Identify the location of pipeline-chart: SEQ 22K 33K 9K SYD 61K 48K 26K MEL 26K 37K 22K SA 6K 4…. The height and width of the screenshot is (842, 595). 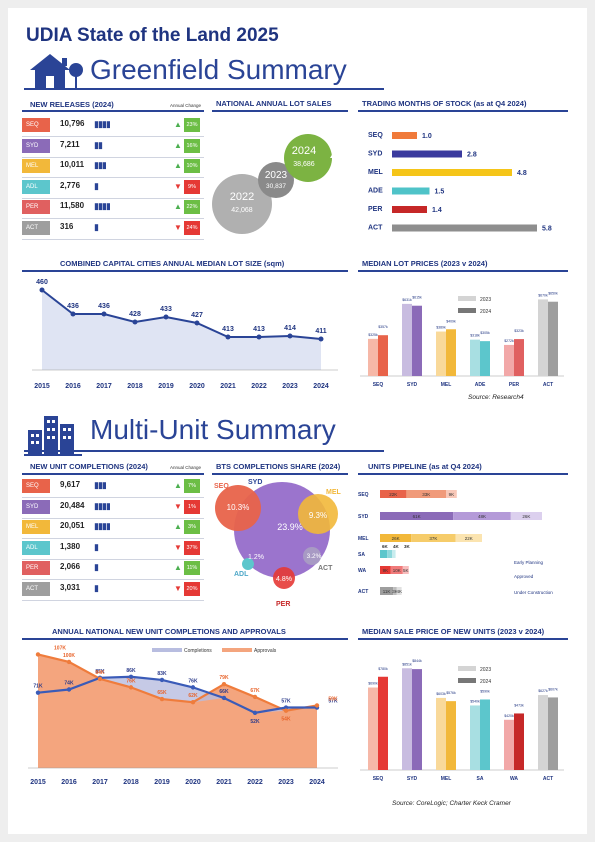
(455, 542).